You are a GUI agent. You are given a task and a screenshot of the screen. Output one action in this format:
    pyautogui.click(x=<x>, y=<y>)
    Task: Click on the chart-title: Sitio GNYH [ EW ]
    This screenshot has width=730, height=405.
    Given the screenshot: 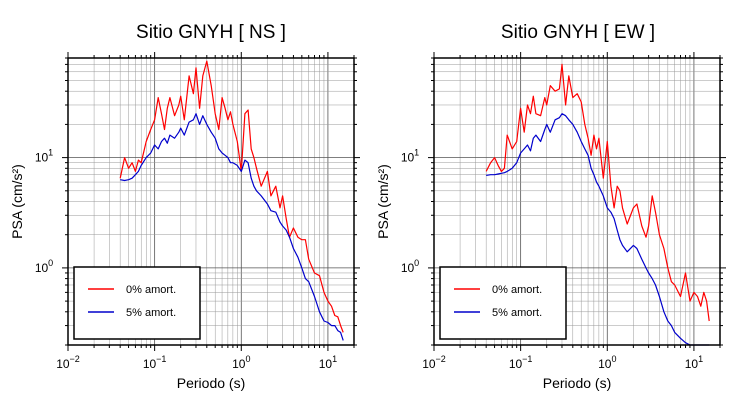 What is the action you would take?
    pyautogui.click(x=578, y=32)
    